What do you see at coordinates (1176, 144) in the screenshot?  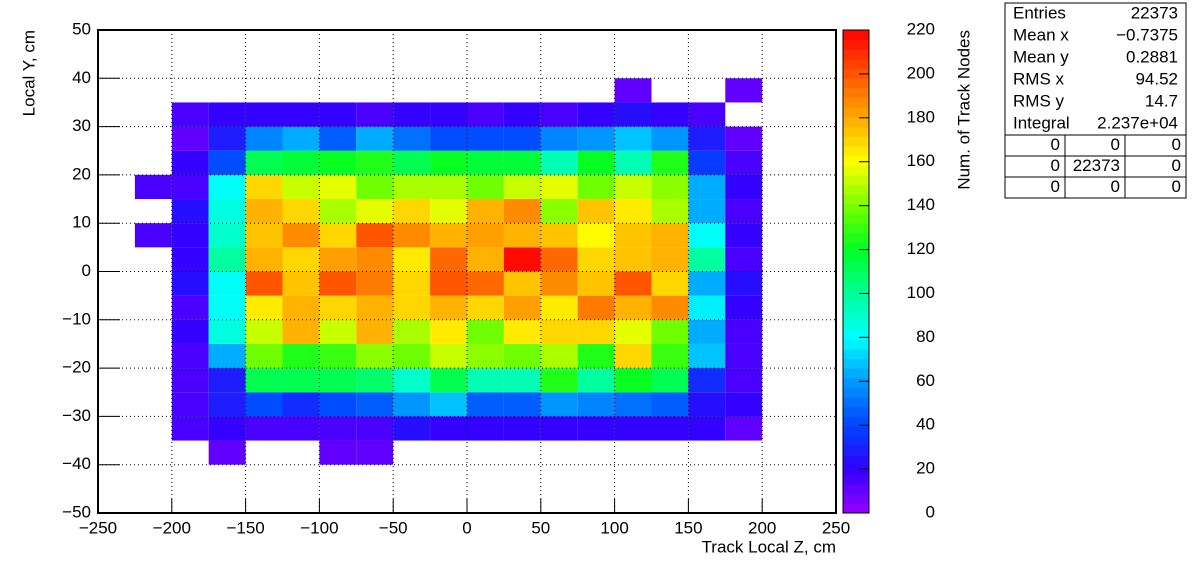 I see `stats-cell: 0` at bounding box center [1176, 144].